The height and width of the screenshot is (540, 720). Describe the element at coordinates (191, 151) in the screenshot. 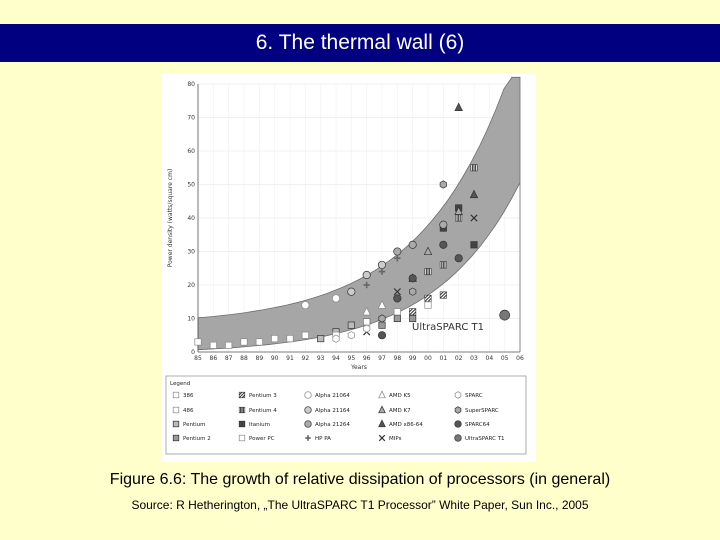

I see `y-tick-label: 60` at that location.